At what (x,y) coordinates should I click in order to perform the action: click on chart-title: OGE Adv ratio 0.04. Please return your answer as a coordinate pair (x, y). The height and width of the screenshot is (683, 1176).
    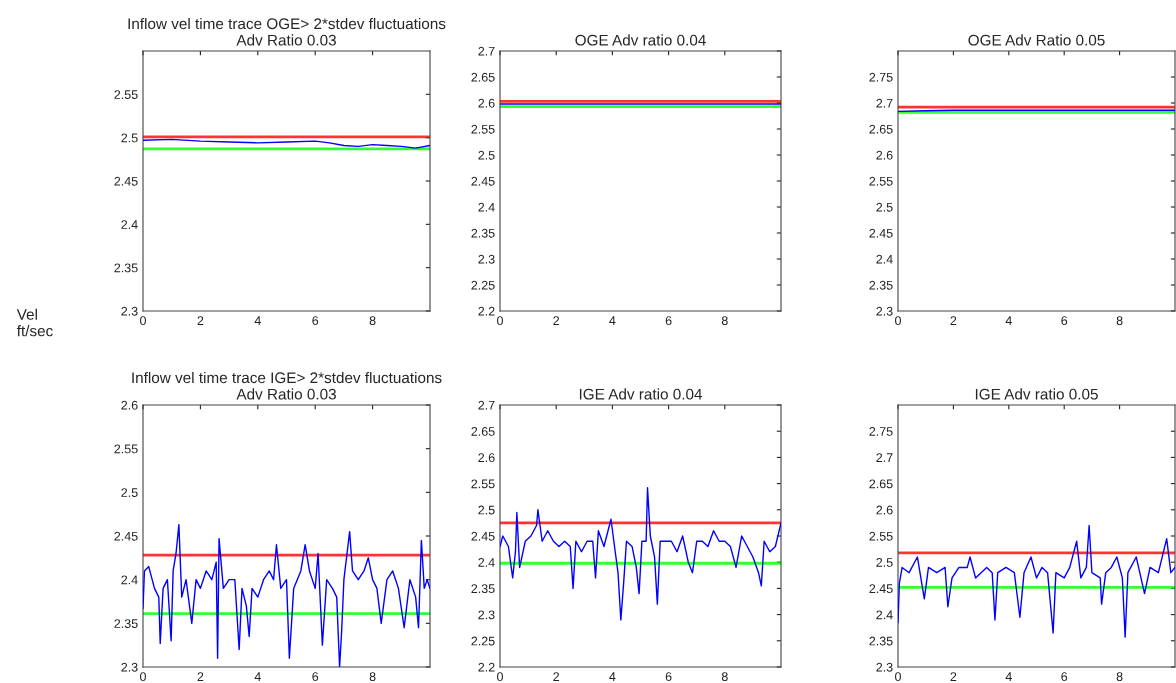
    Looking at the image, I should click on (640, 40).